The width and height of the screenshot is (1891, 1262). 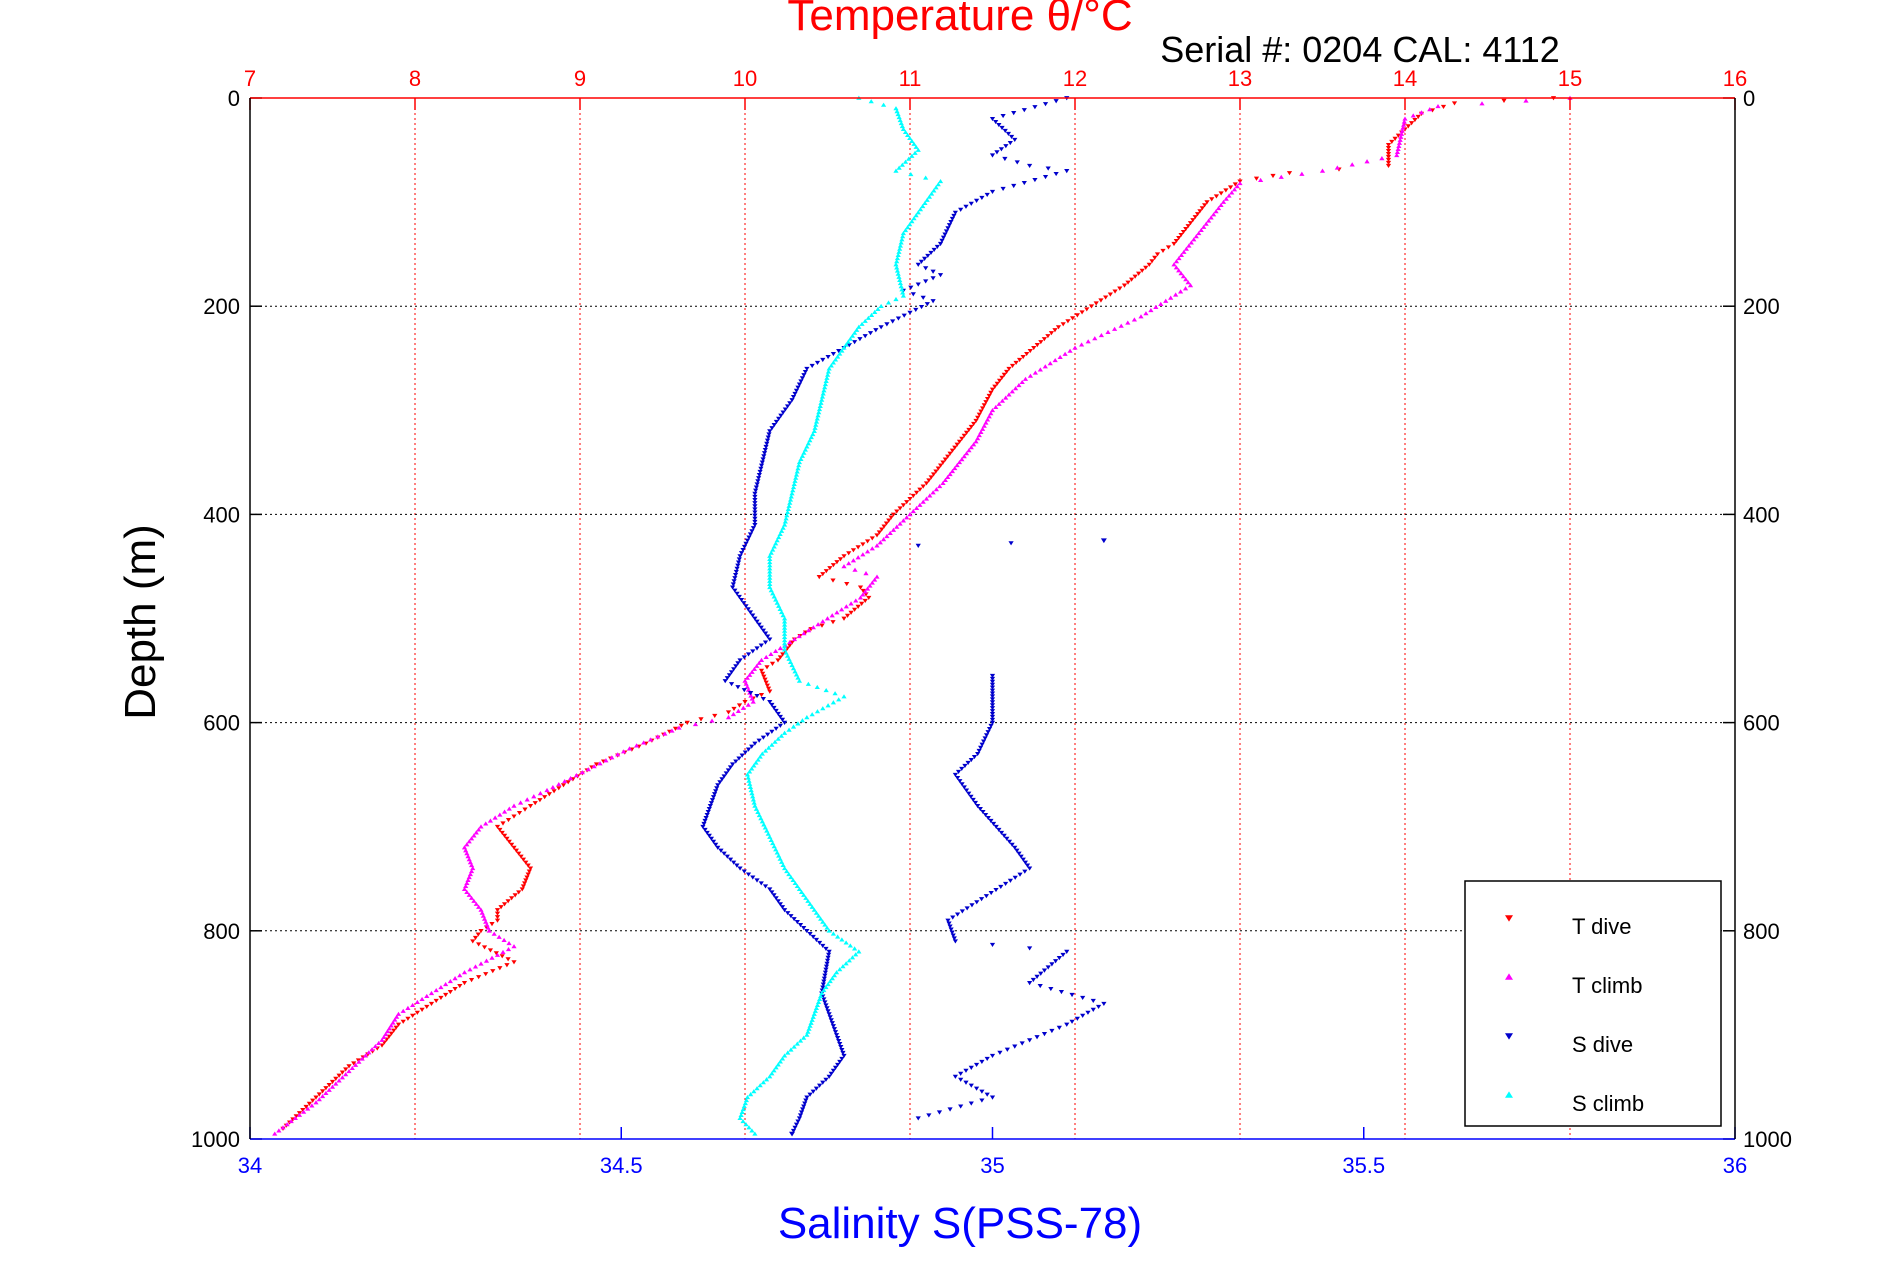 What do you see at coordinates (580, 78) in the screenshot?
I see `temperature-tick-label: 9` at bounding box center [580, 78].